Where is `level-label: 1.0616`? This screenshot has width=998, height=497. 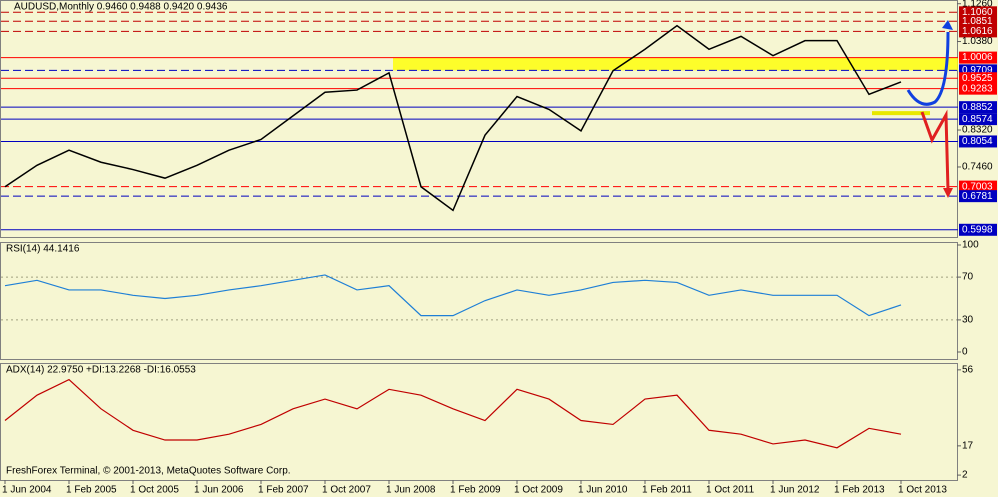
level-label: 1.0616 is located at coordinates (977, 31).